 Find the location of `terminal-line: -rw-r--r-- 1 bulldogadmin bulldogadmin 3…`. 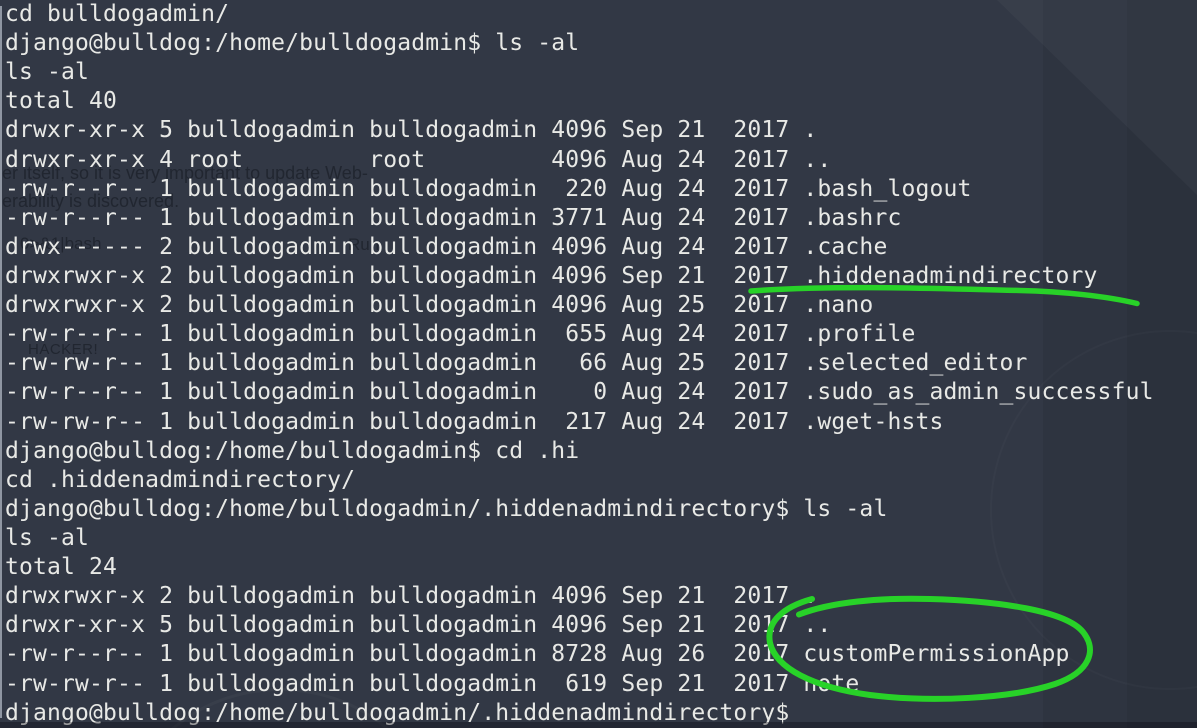

terminal-line: -rw-r--r-- 1 bulldogadmin bulldogadmin 3… is located at coordinates (453, 217).